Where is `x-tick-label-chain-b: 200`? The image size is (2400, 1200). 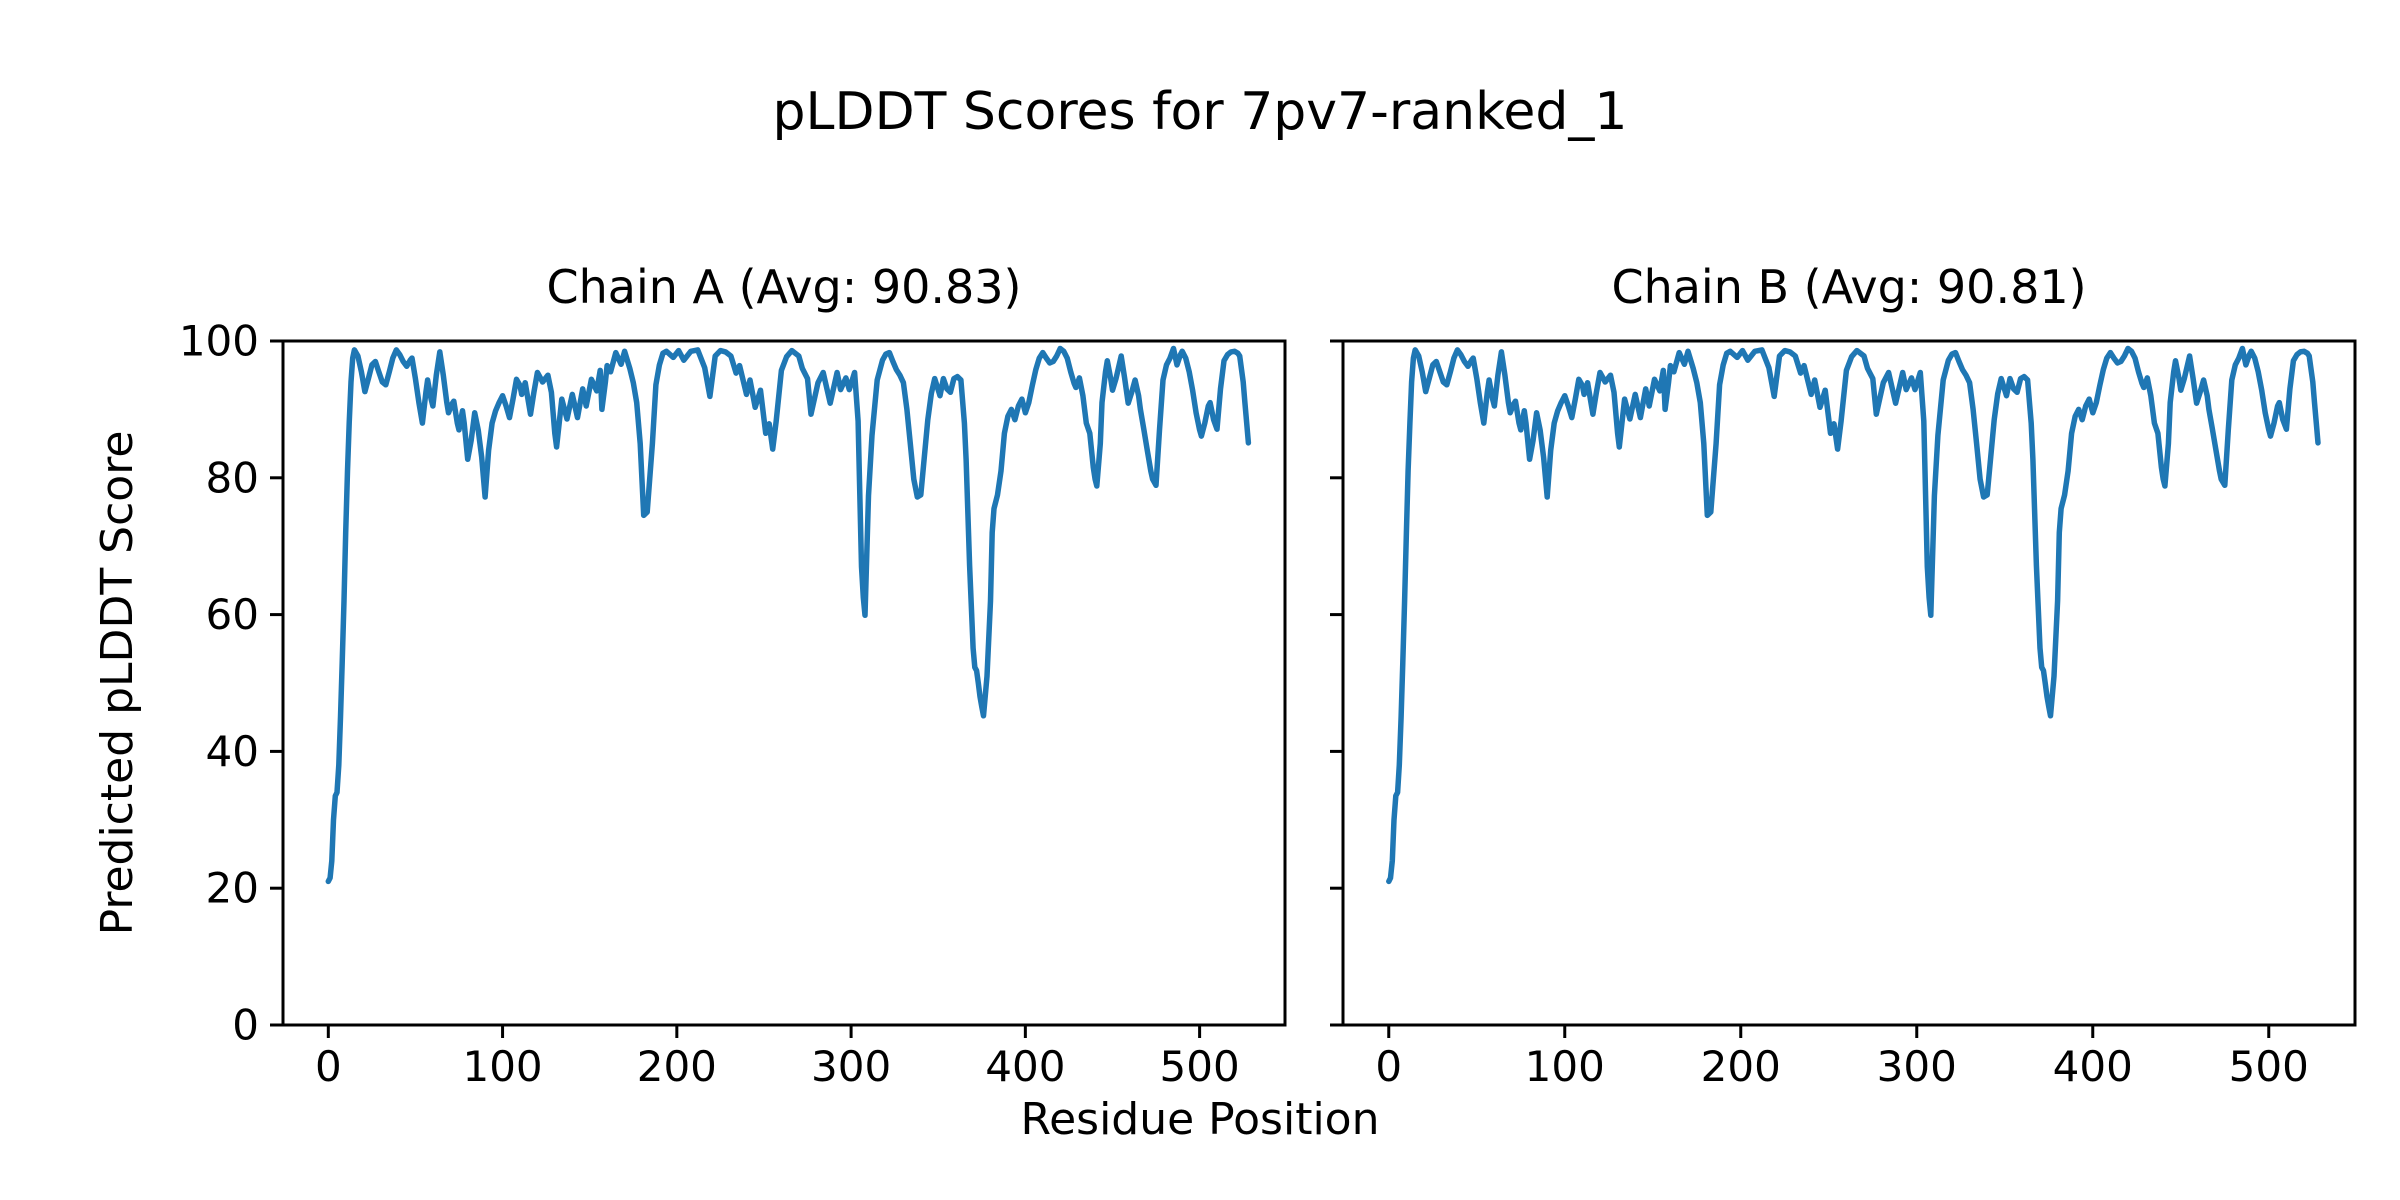
x-tick-label-chain-b: 200 is located at coordinates (1741, 1066).